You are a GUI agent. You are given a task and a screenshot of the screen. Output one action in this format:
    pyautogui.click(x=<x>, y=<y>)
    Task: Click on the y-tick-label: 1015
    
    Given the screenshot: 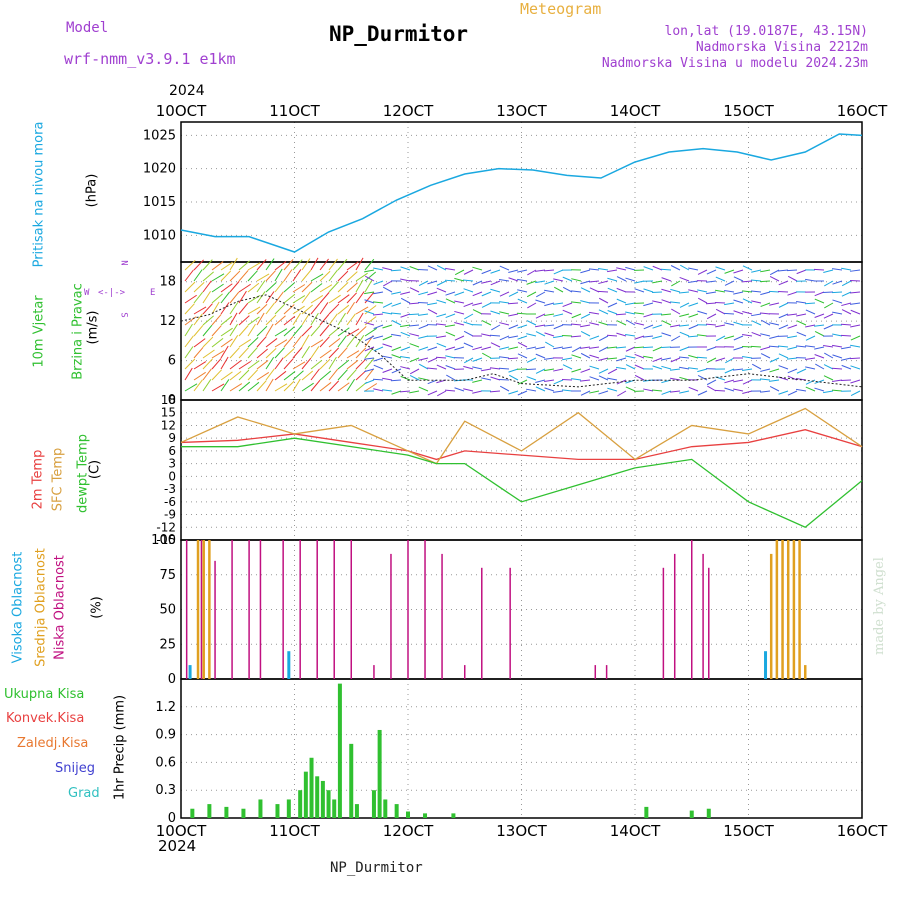 What is the action you would take?
    pyautogui.click(x=159, y=202)
    